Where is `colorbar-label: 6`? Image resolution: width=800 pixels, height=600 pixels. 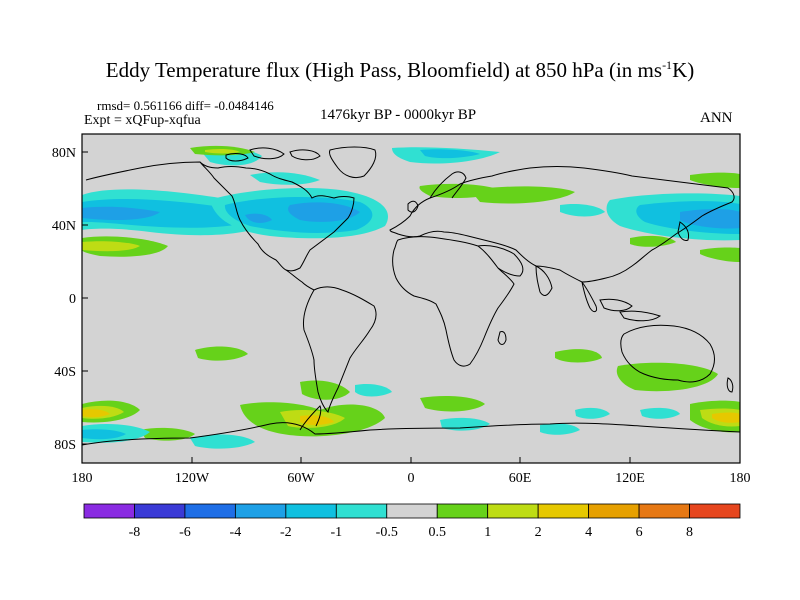
colorbar-label: 6 is located at coordinates (639, 532).